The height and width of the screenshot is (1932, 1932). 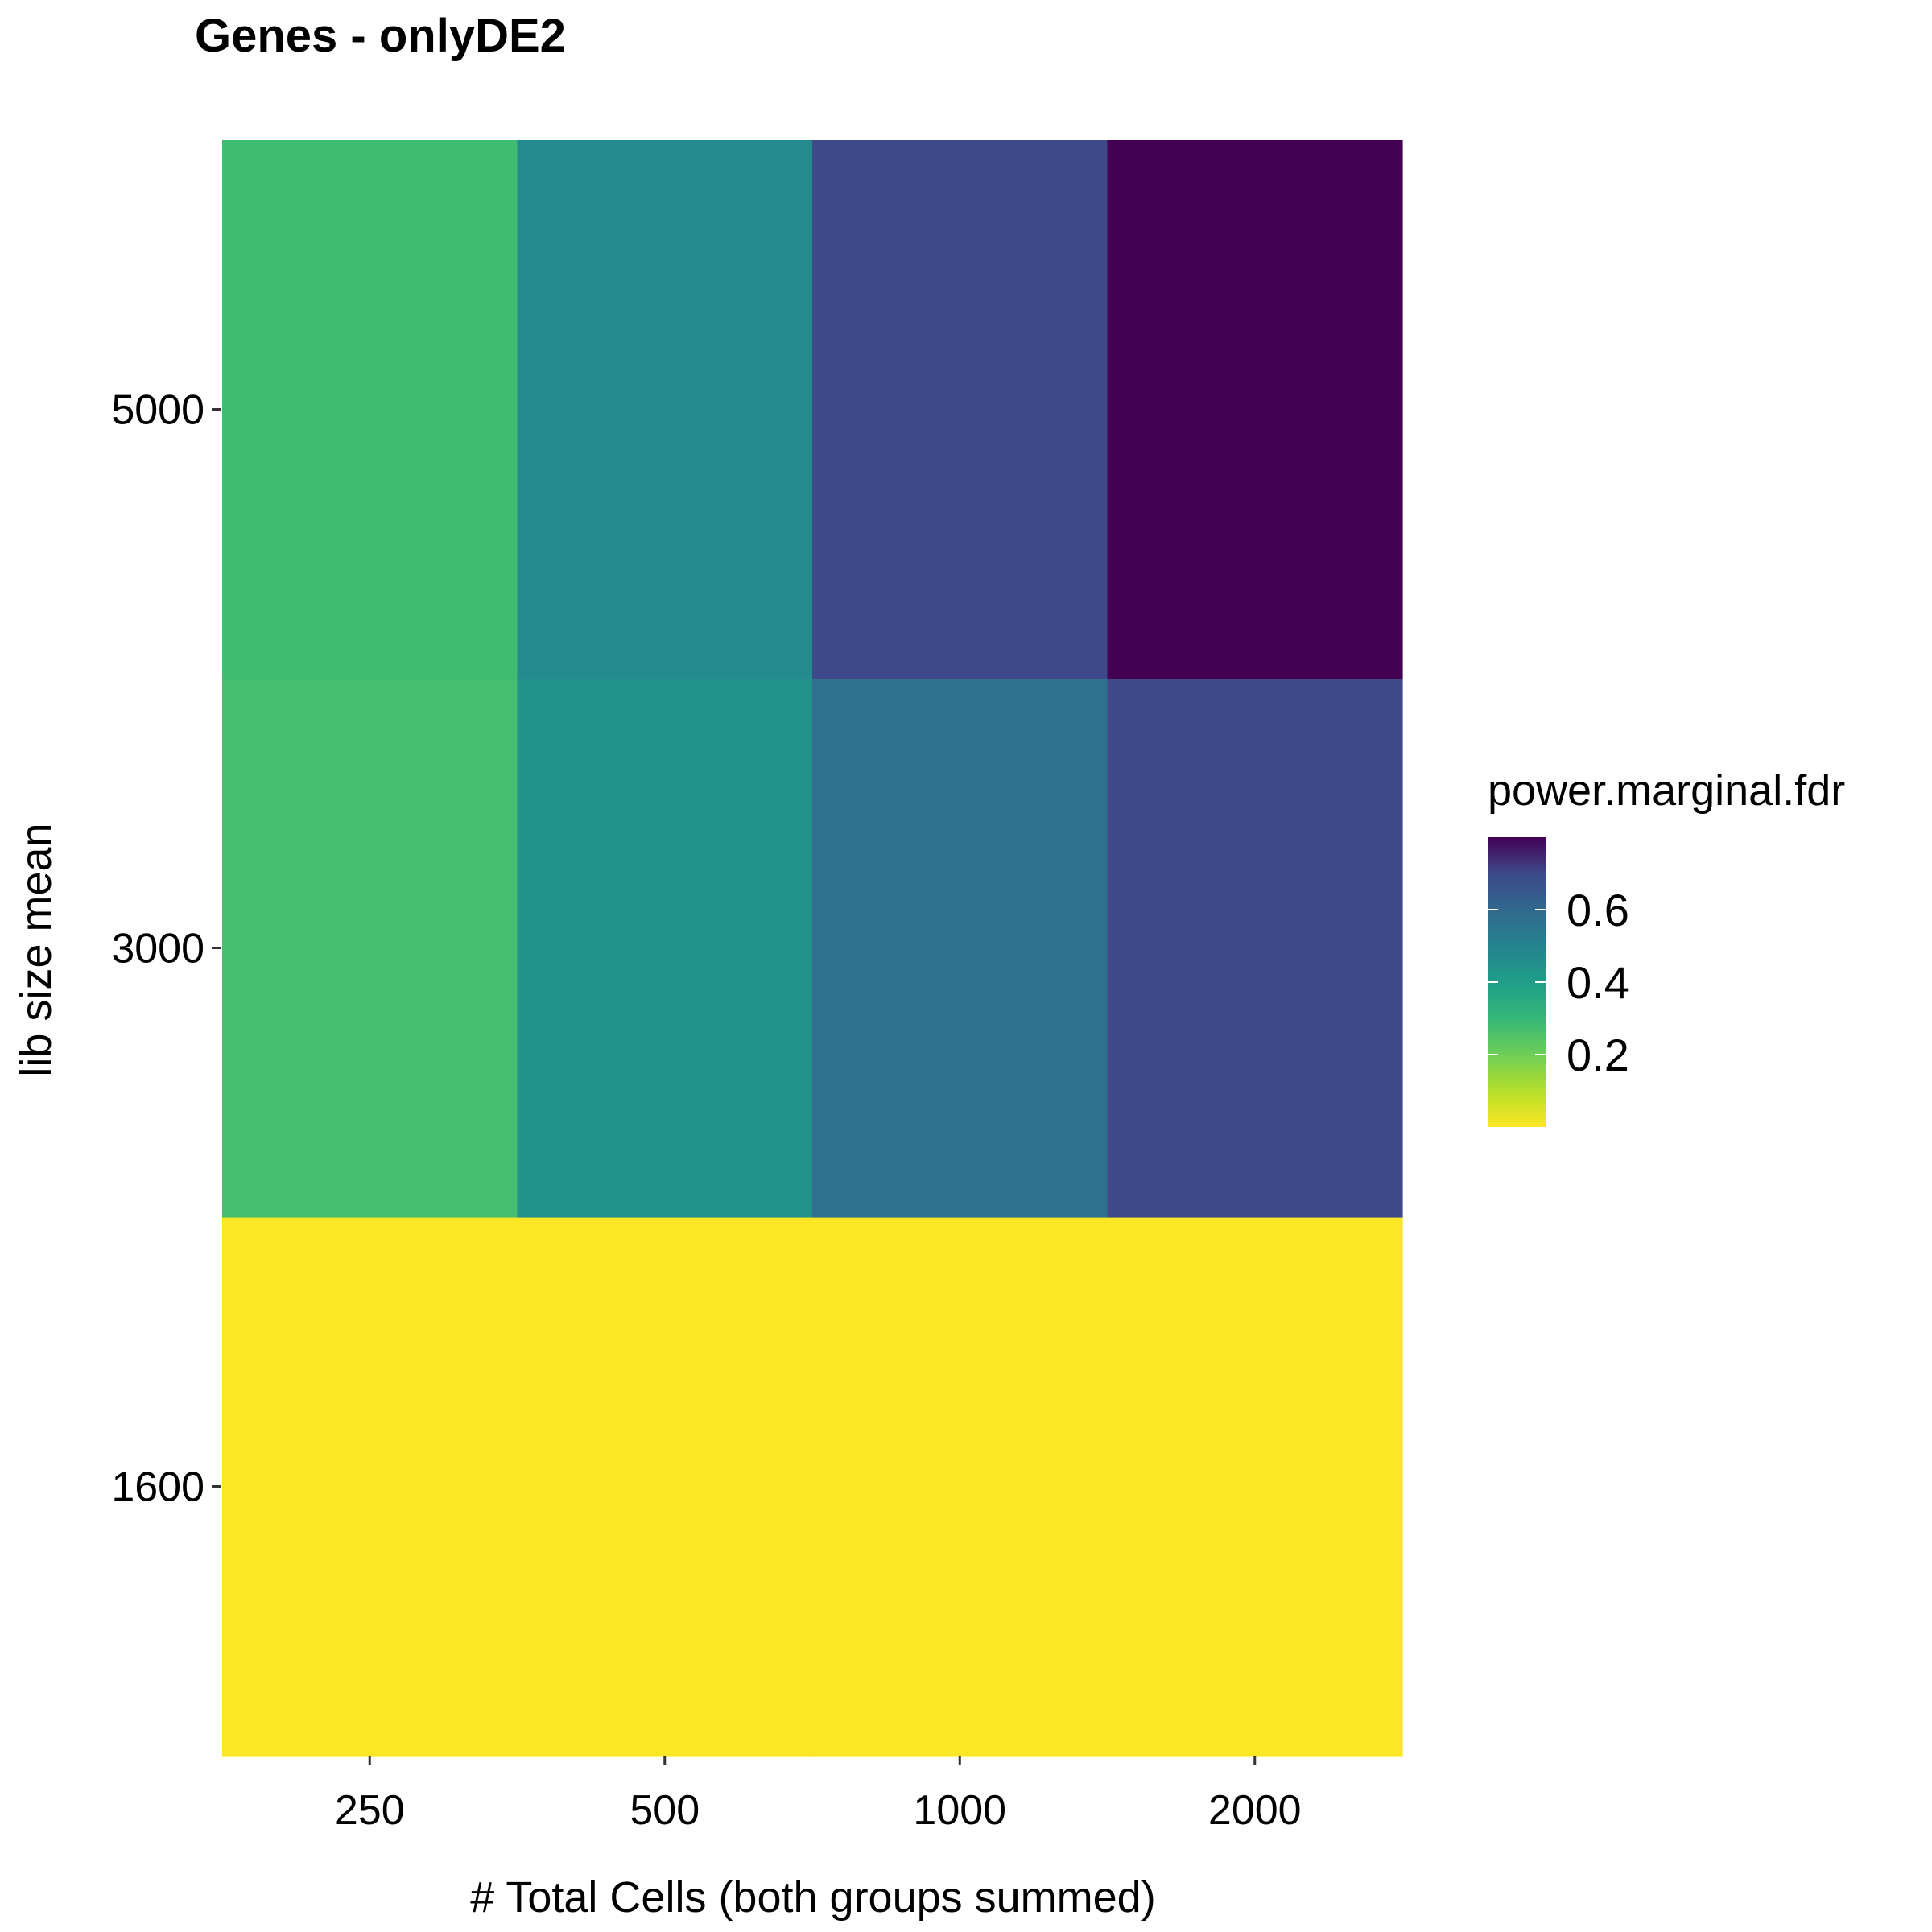 I want to click on colorbar-ticks: 0.2 0.4 0.6, so click(x=1558, y=982).